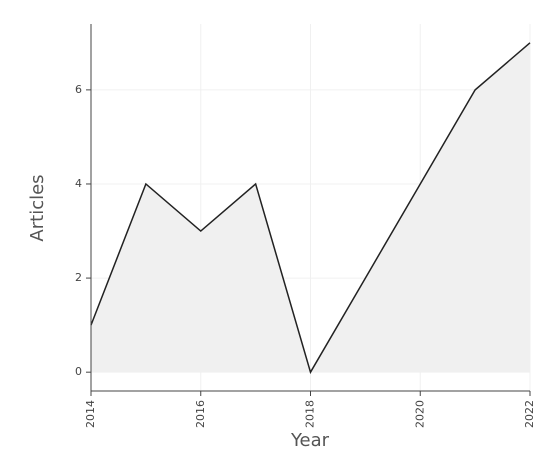 The height and width of the screenshot is (457, 546). What do you see at coordinates (419, 414) in the screenshot?
I see `x-tick-label: 2020` at bounding box center [419, 414].